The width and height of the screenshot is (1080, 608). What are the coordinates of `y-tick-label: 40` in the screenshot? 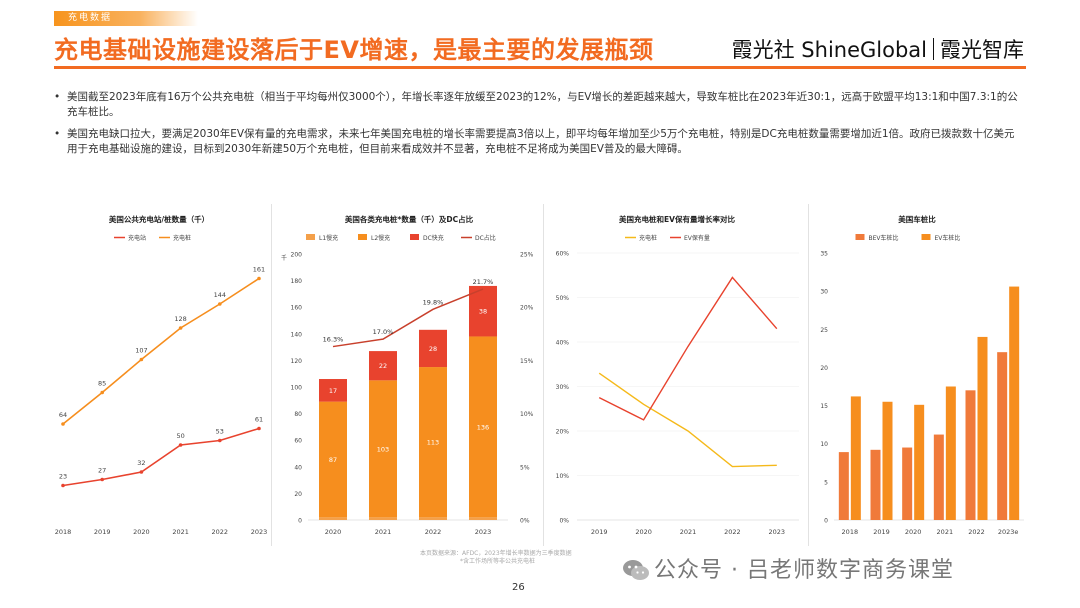 It's located at (298, 467).